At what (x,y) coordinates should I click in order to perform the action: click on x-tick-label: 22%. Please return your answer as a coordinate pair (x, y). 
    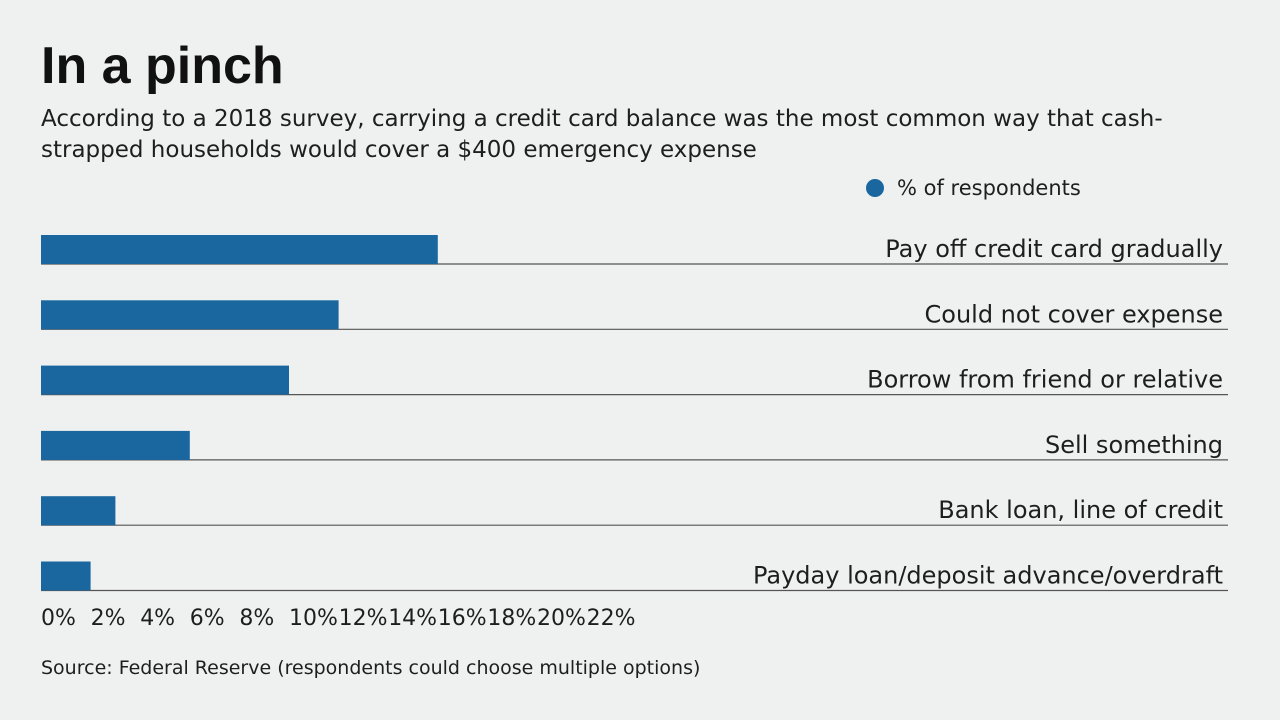
    Looking at the image, I should click on (611, 618).